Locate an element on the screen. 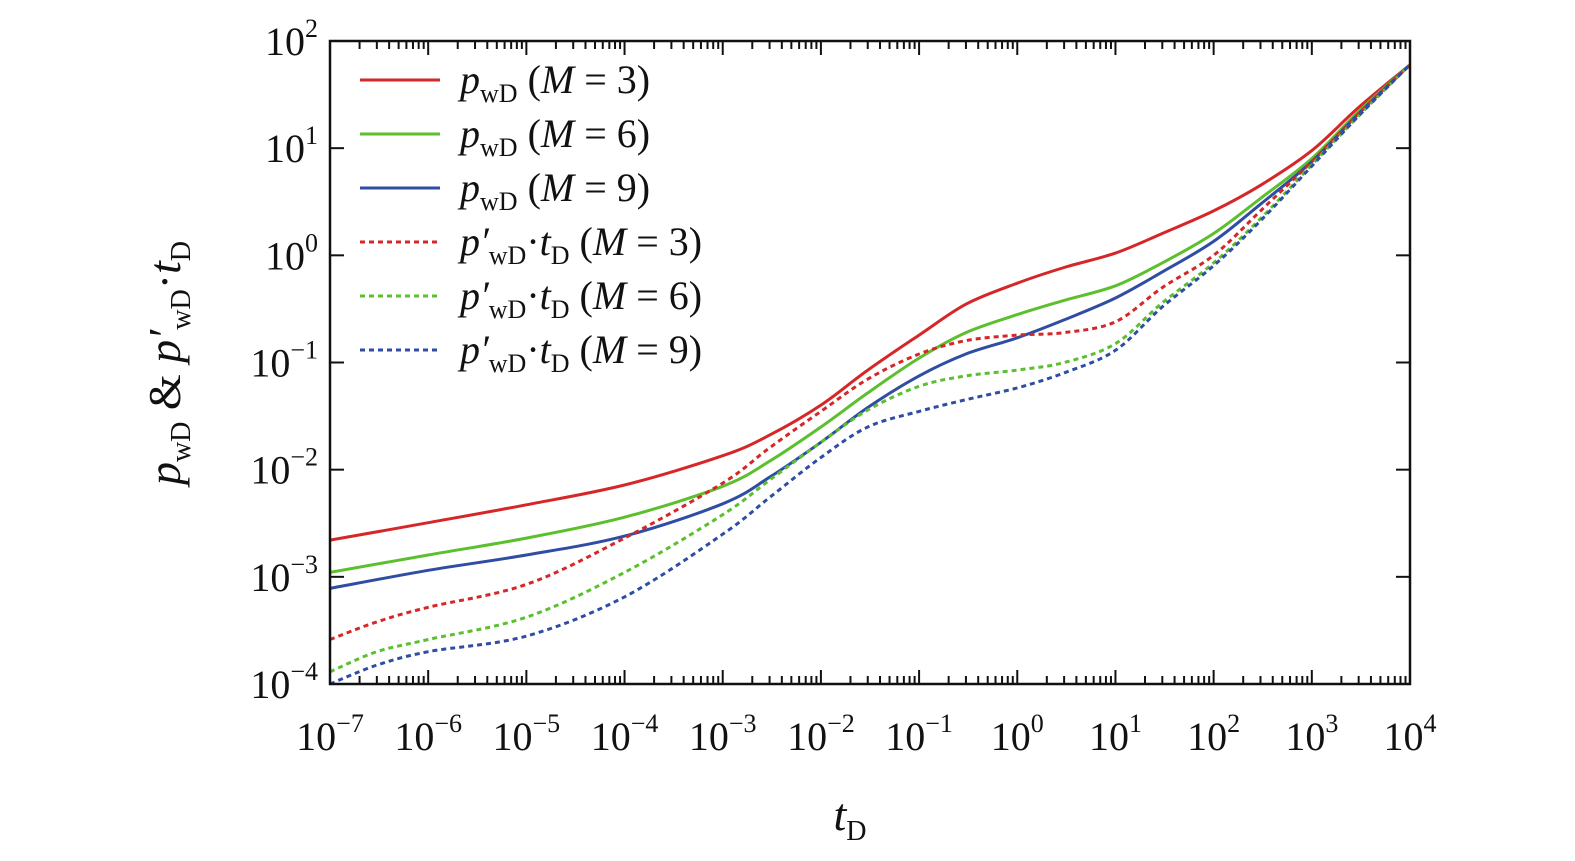  legend-label: pwD (M = 6) is located at coordinates (553, 136).